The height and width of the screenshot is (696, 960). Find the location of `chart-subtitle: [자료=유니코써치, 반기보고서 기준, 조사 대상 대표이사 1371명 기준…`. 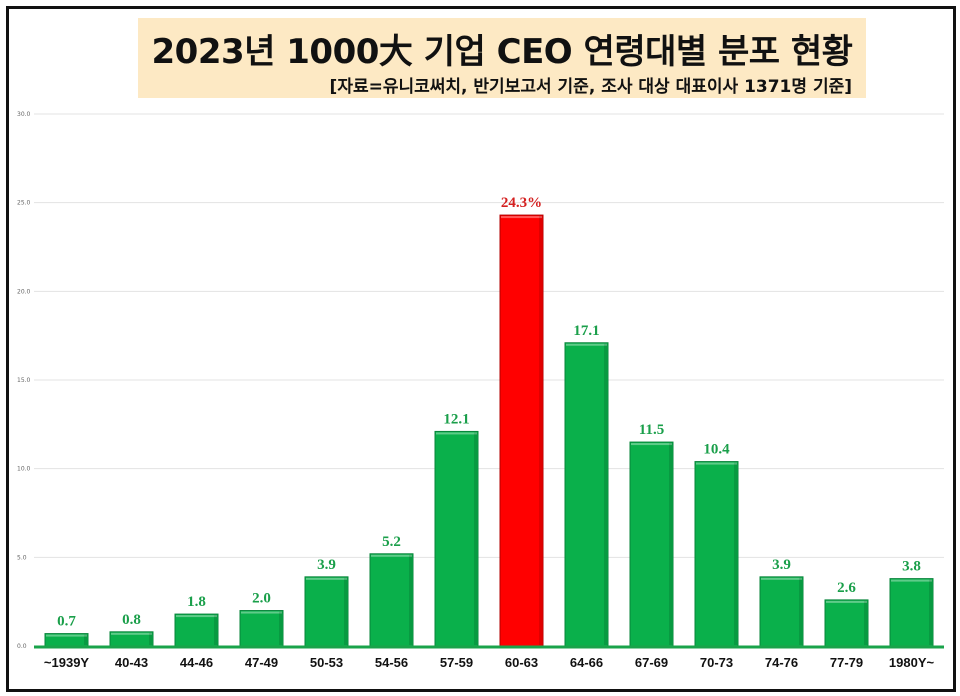

chart-subtitle: [자료=유니코써치, 반기보고서 기준, 조사 대상 대표이사 1371명 기준… is located at coordinates (590, 87).